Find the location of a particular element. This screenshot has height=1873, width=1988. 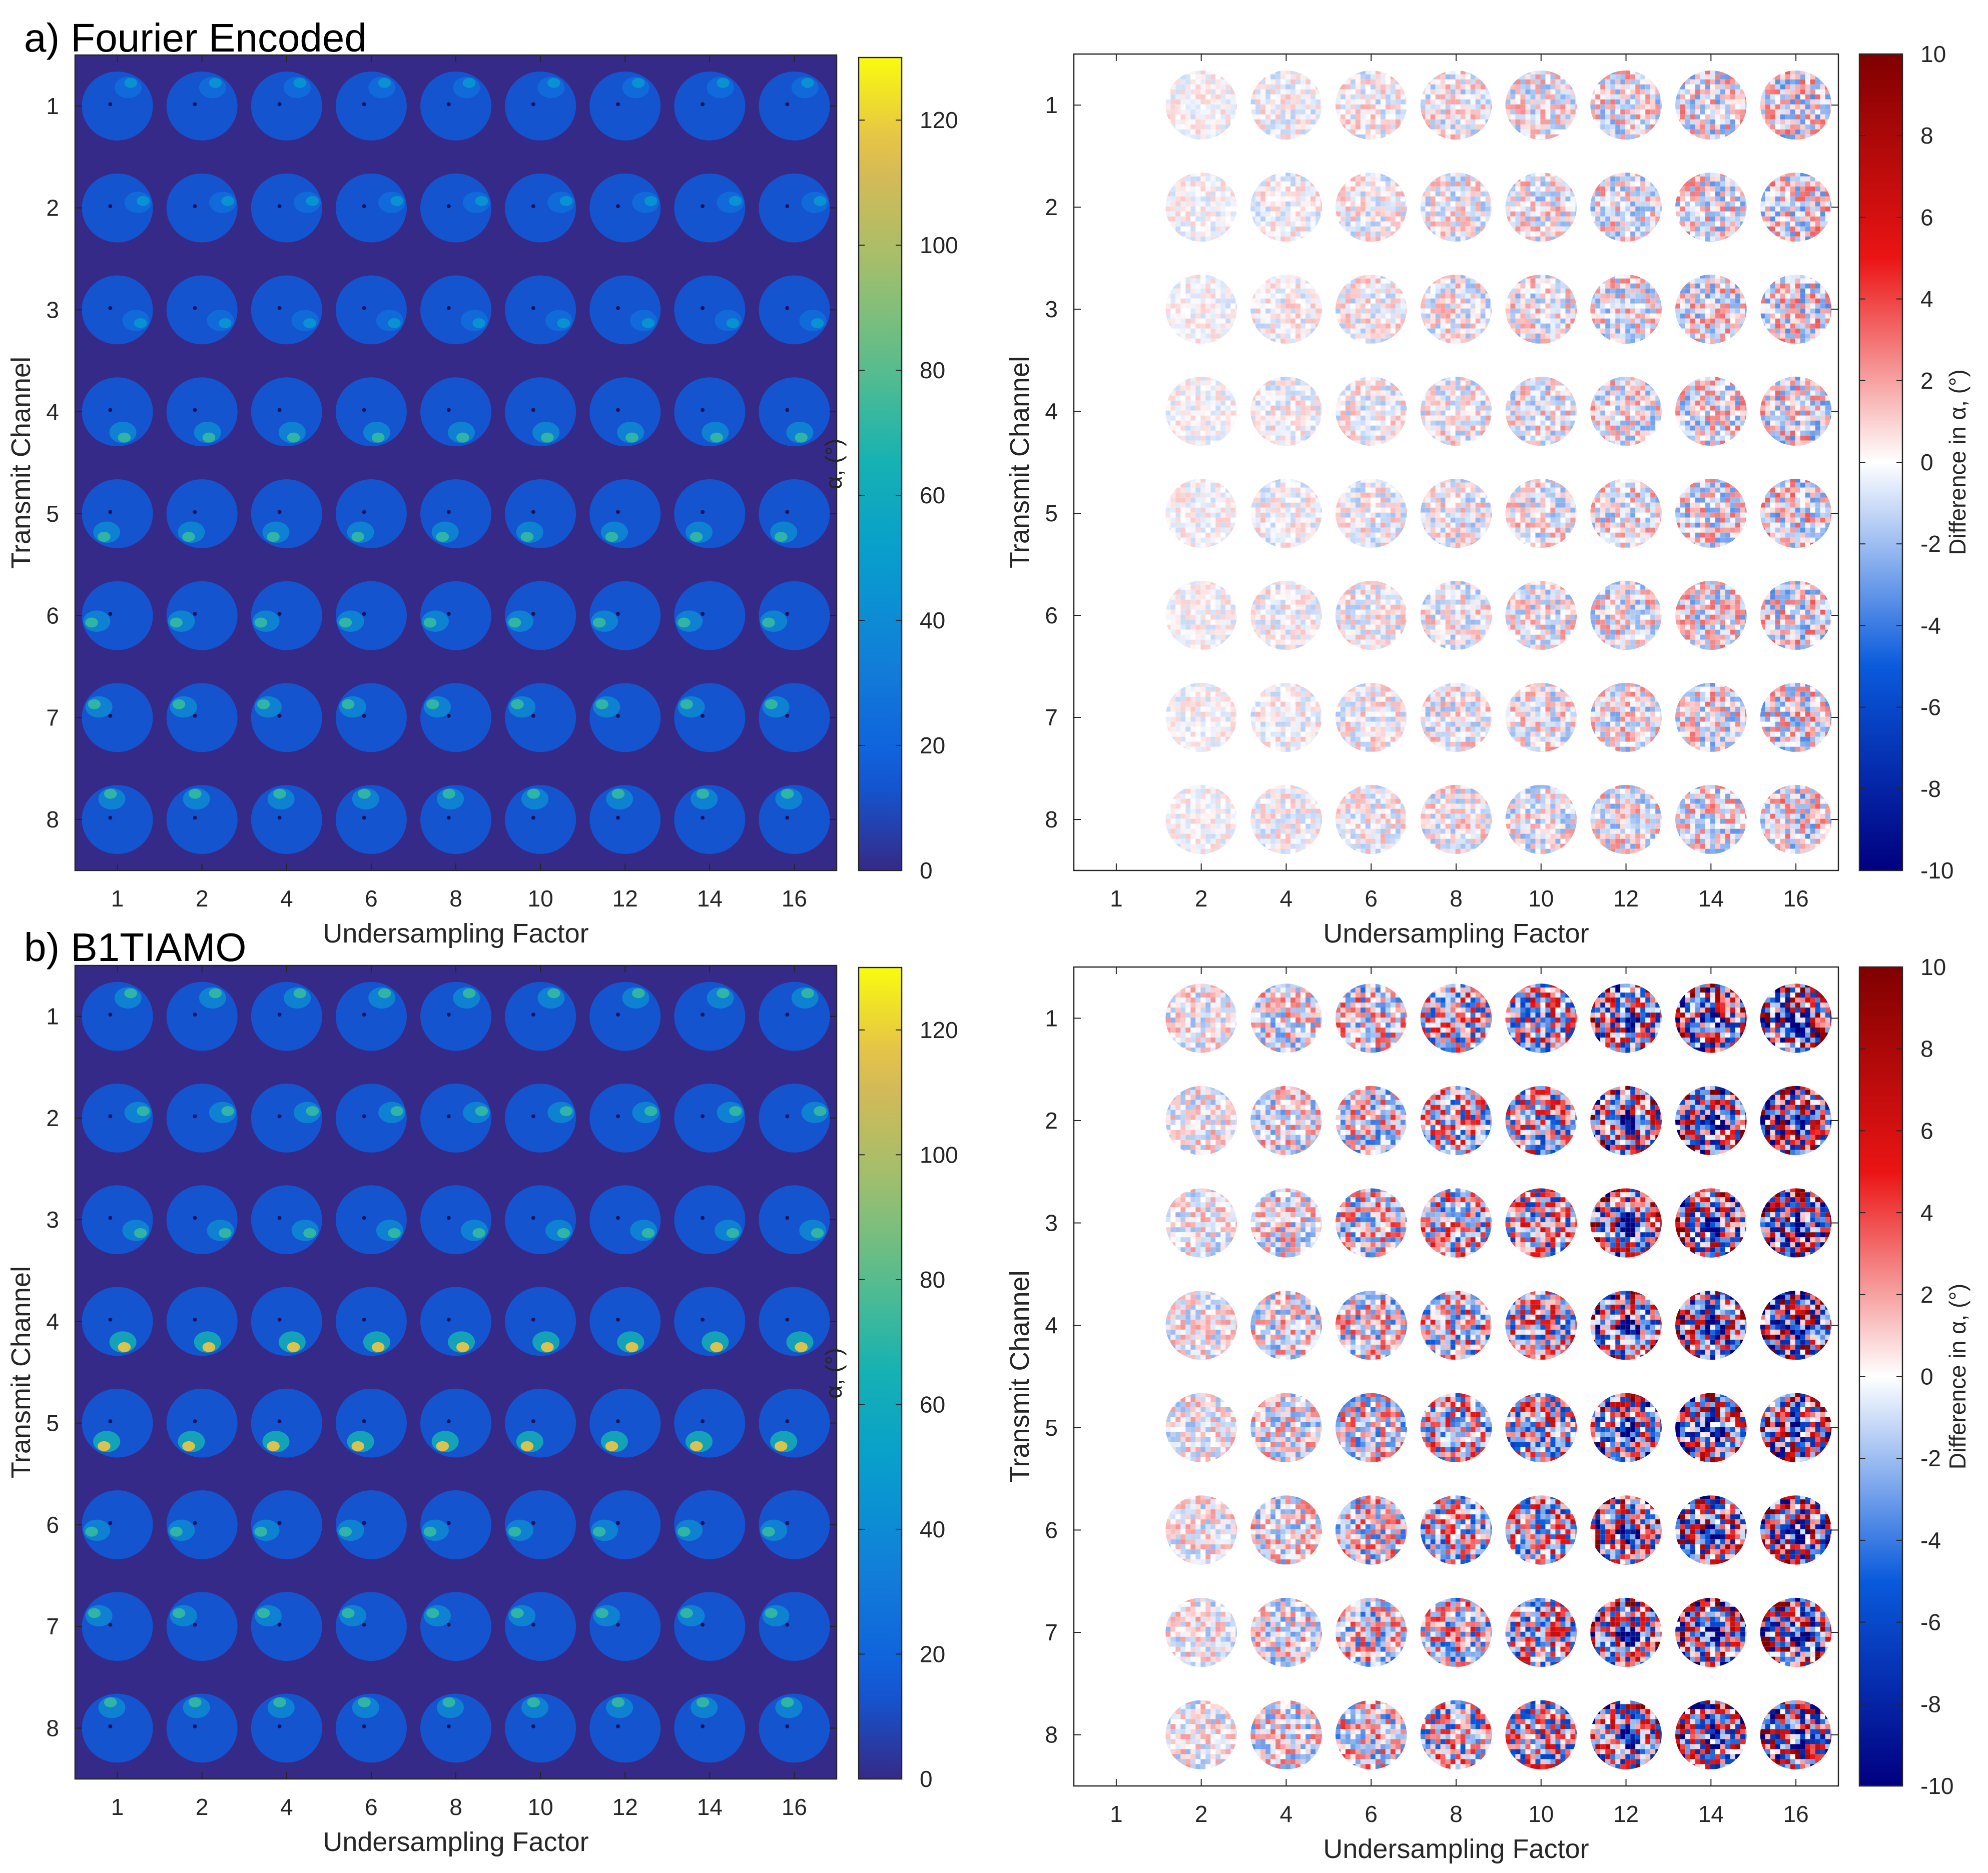

y-axis-label: Transmit Channel is located at coordinates (1020, 1376).